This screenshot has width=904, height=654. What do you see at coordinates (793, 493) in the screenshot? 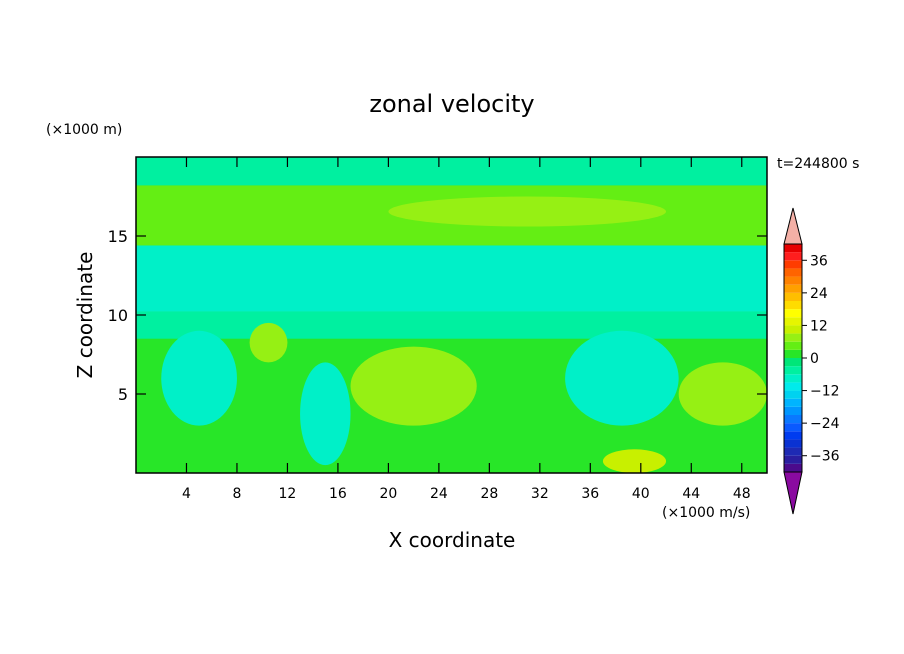
I see `colorbar-under-arrow` at bounding box center [793, 493].